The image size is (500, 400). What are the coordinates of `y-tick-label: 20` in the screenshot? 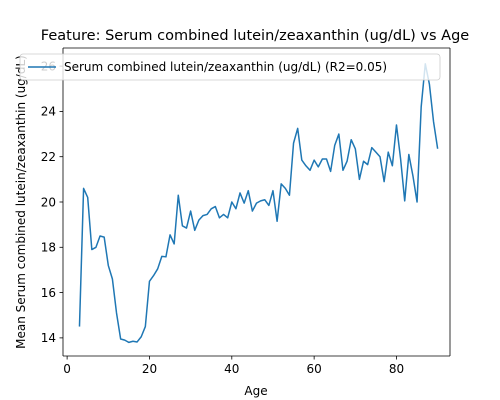 It's located at (48, 202).